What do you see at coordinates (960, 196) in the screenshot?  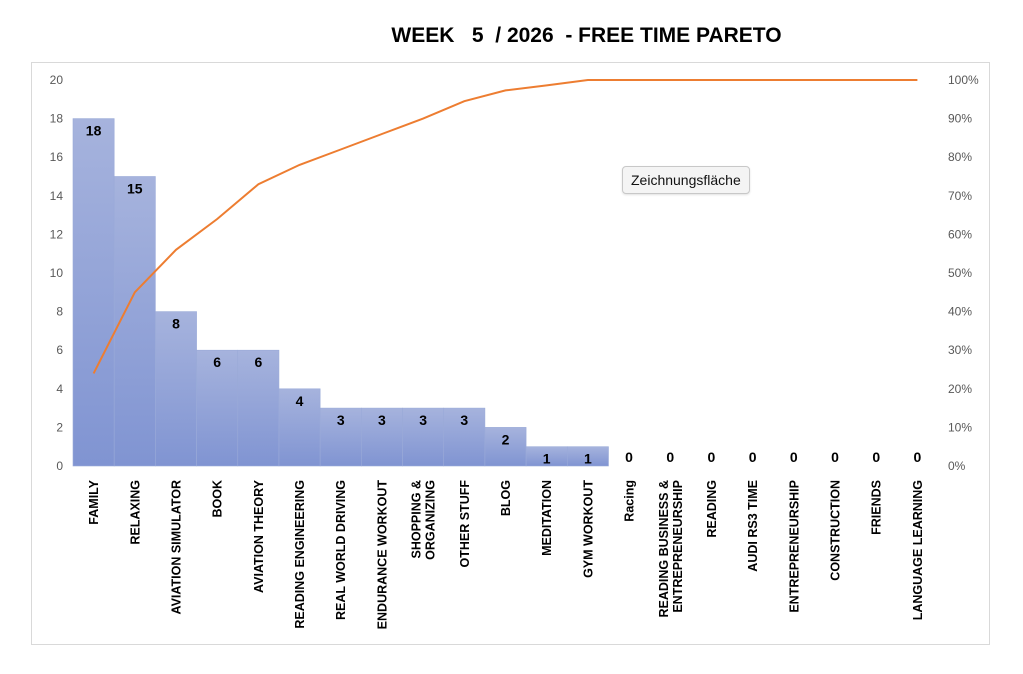 I see `right-tick-label: 70%` at bounding box center [960, 196].